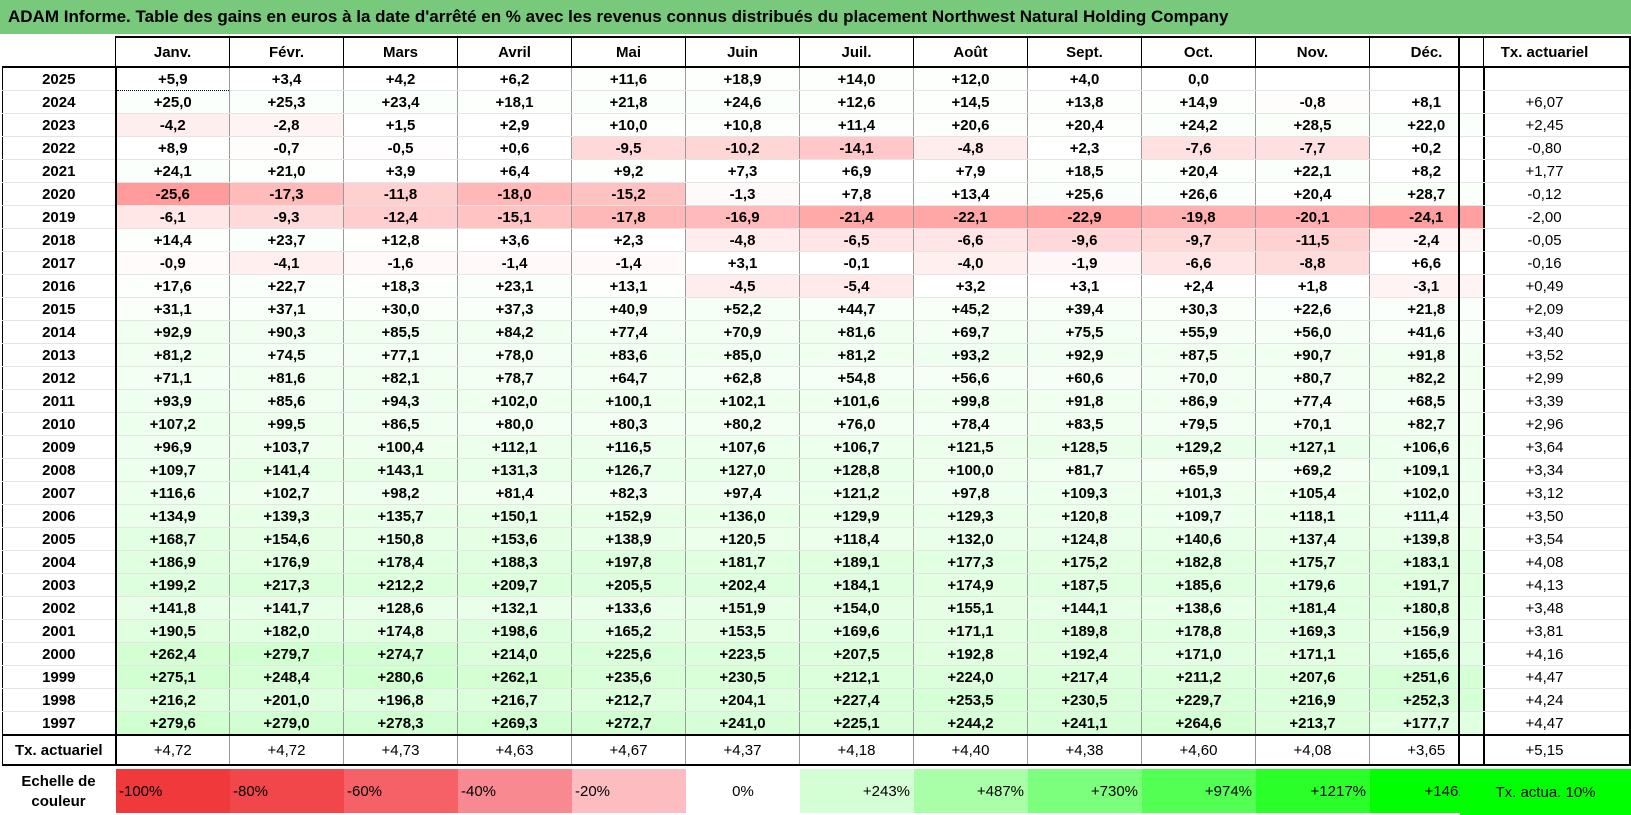  What do you see at coordinates (1544, 585) in the screenshot?
I see `actuarial-rate-cell: +4,13` at bounding box center [1544, 585].